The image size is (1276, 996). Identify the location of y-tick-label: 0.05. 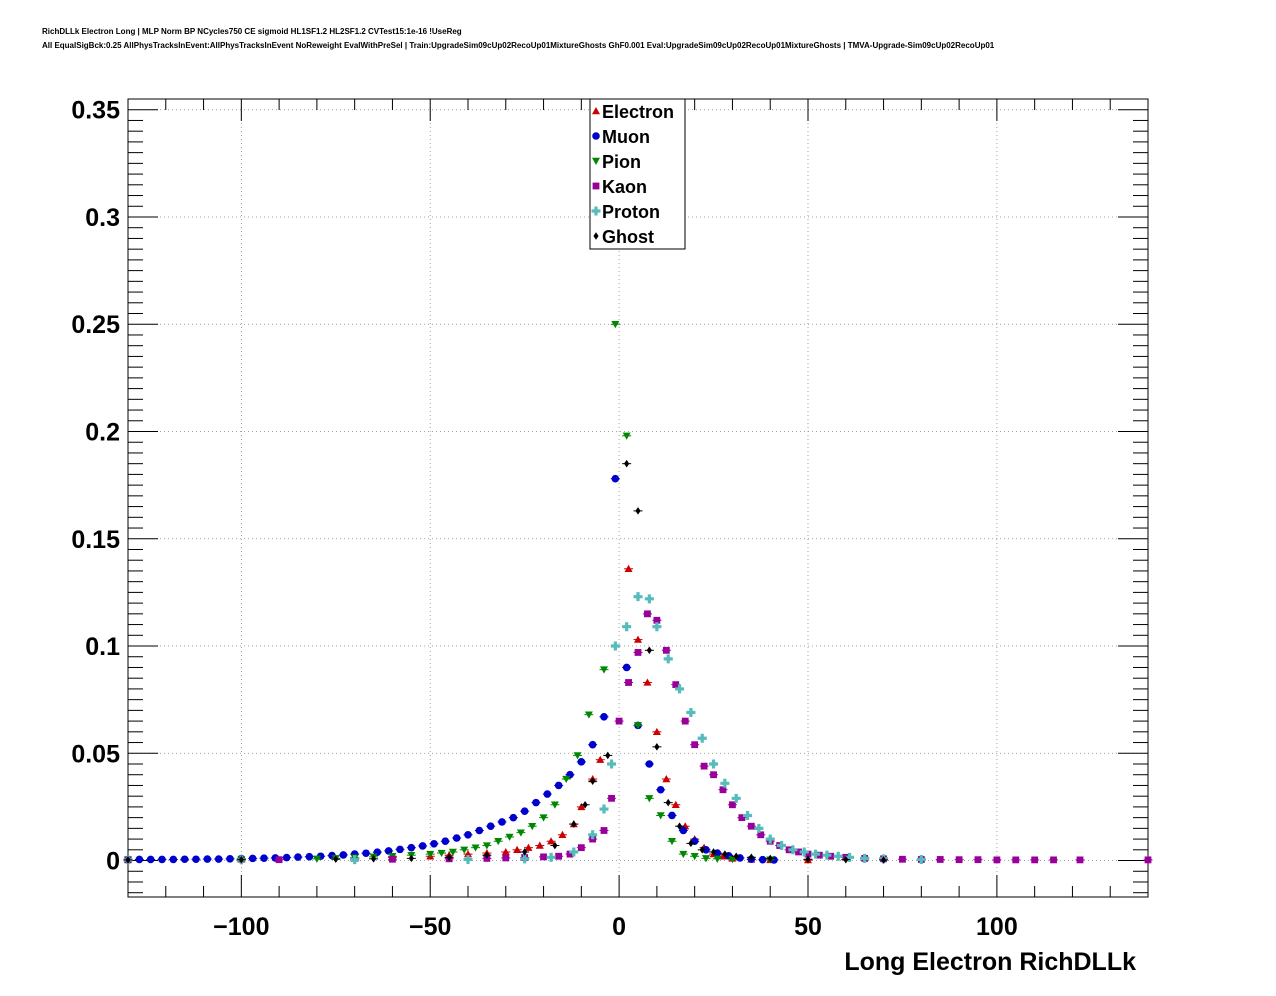
(95, 754).